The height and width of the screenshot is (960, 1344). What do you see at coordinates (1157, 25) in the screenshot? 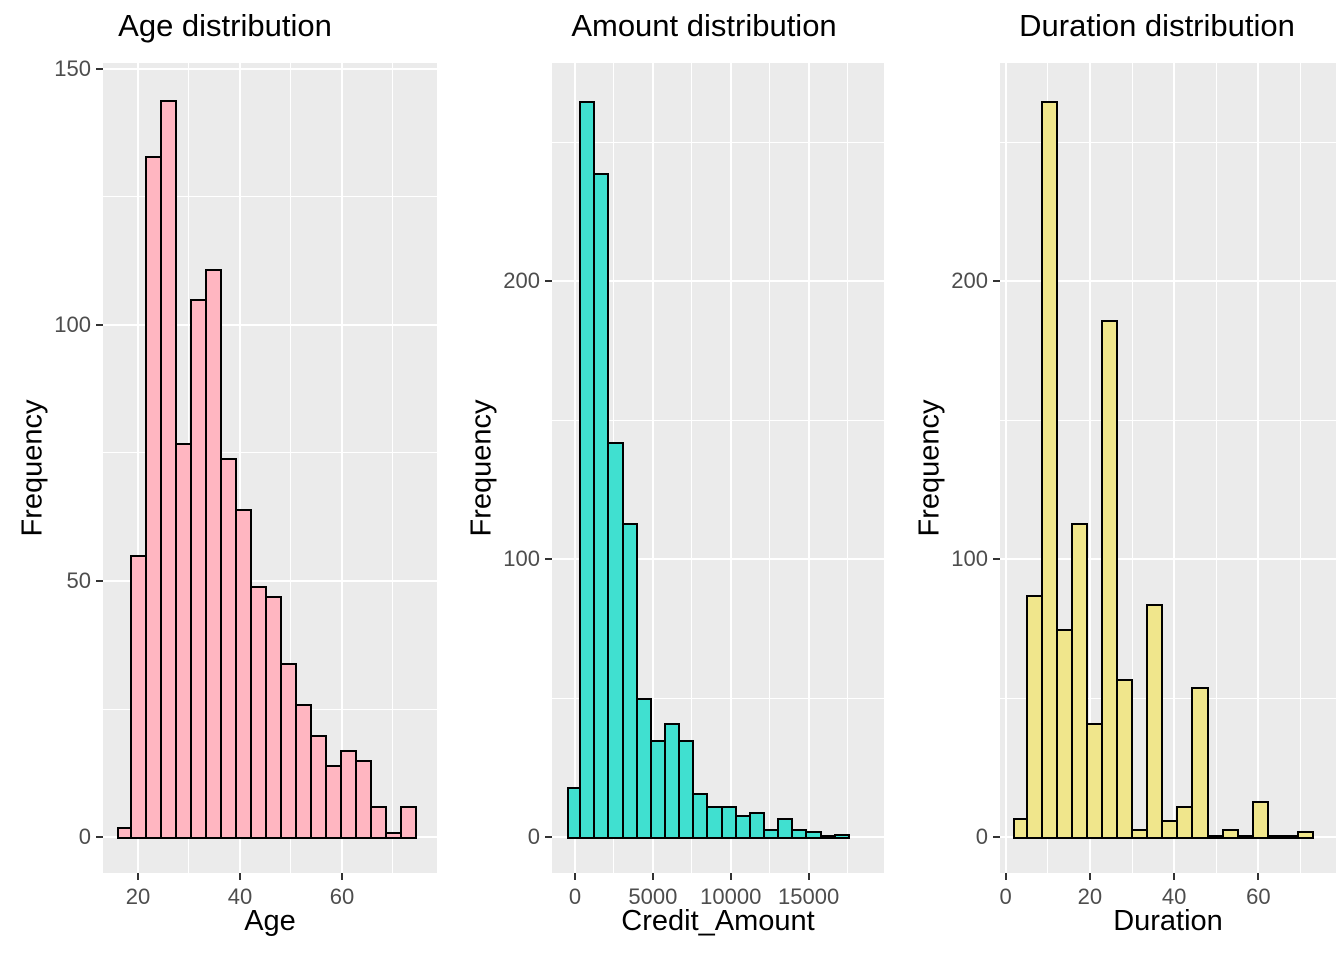
I see `panel-title-duration: Duration distribution` at bounding box center [1157, 25].